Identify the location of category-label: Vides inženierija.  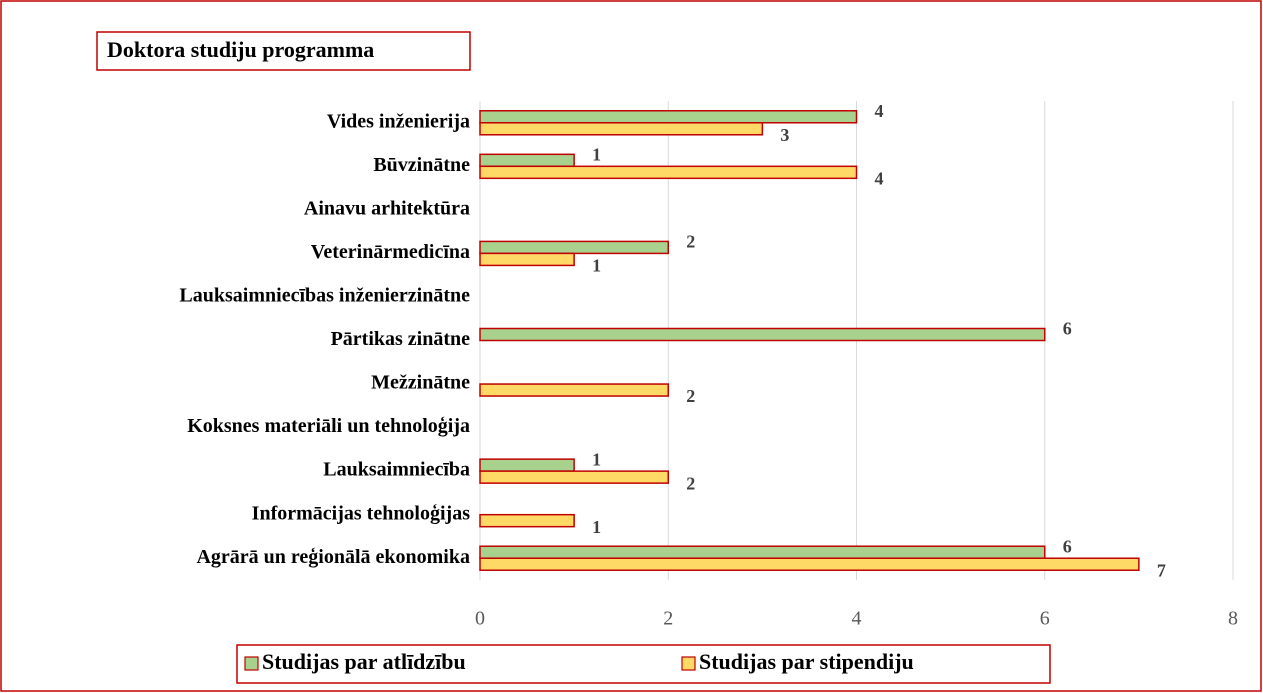
(398, 121).